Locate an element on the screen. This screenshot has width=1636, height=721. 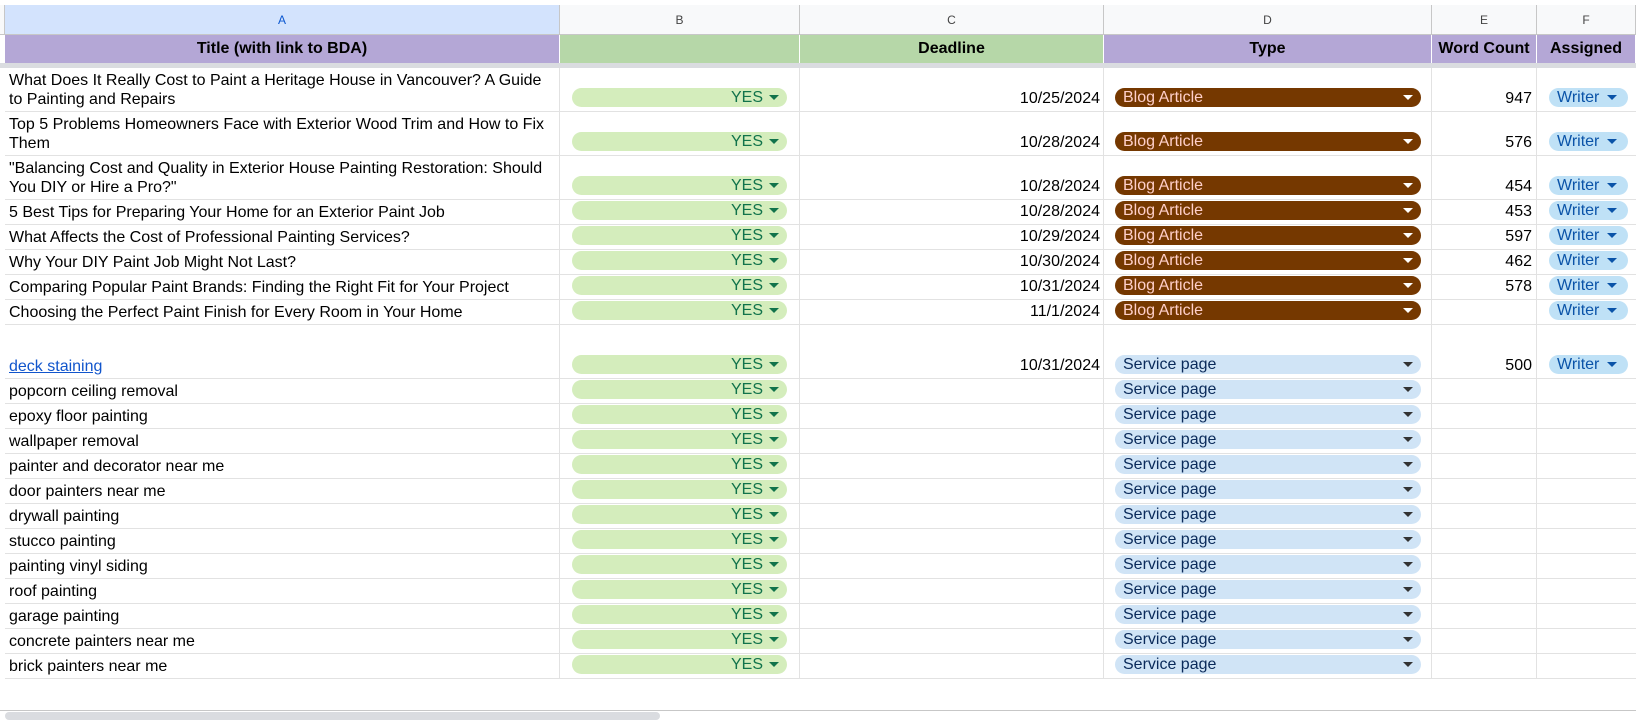
column-header-a: A is located at coordinates (282, 20).